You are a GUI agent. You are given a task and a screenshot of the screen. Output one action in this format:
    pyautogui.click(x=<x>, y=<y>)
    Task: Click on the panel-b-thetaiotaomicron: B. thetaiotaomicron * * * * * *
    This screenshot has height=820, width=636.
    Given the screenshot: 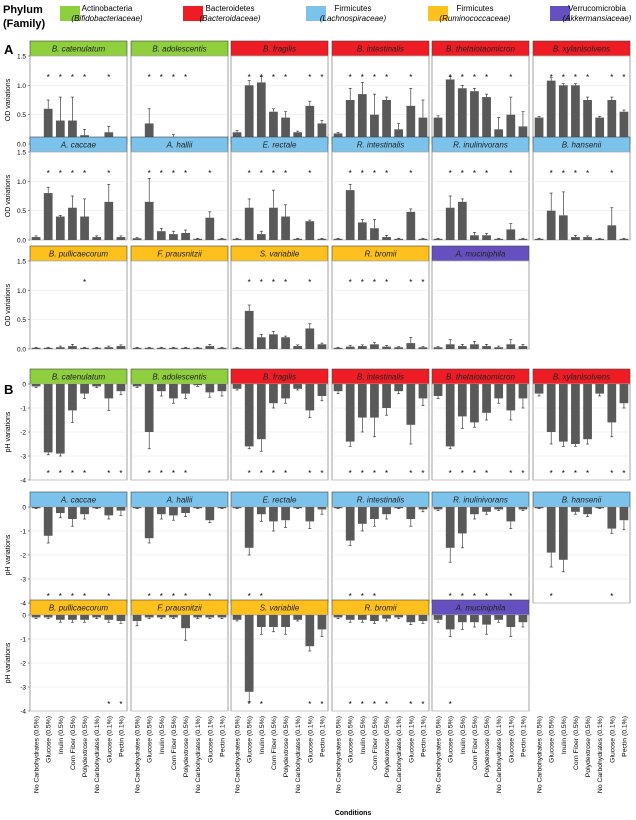 What is the action you would take?
    pyautogui.click(x=480, y=424)
    